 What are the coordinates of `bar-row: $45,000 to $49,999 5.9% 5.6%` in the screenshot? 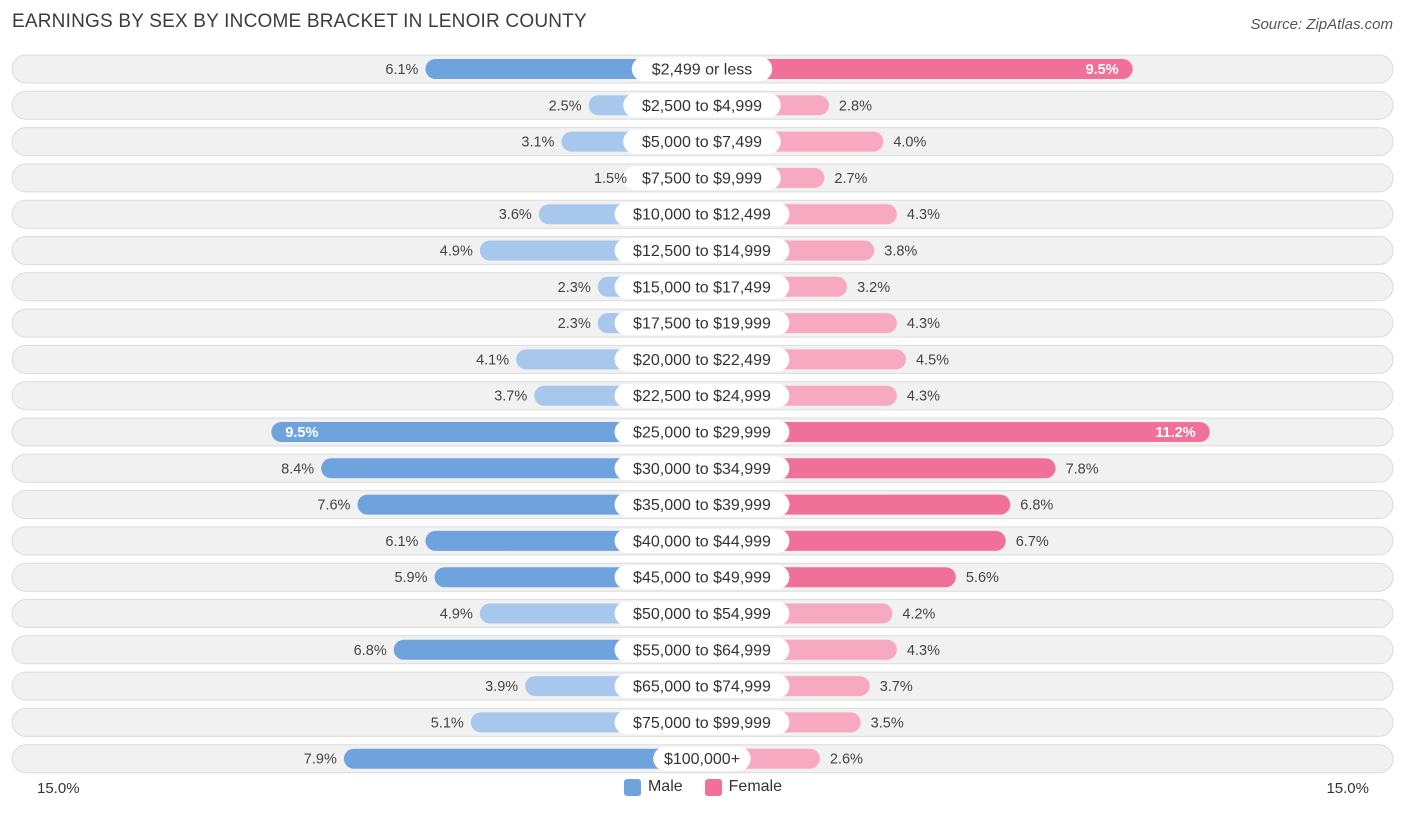 It's located at (702, 577).